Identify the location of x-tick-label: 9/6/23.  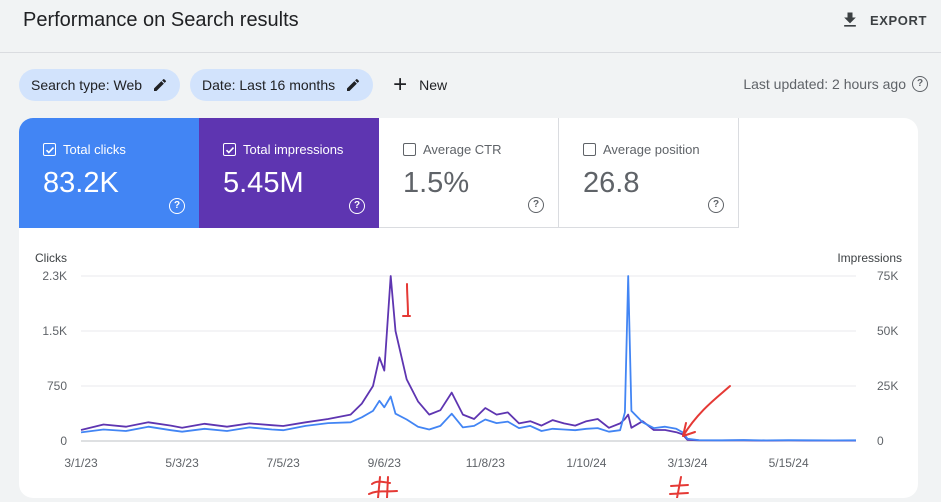
(385, 463).